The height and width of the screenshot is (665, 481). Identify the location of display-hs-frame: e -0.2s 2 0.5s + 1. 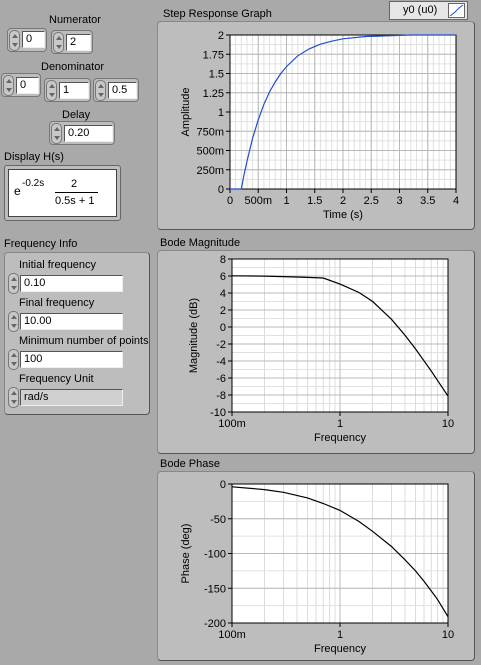
(62, 193).